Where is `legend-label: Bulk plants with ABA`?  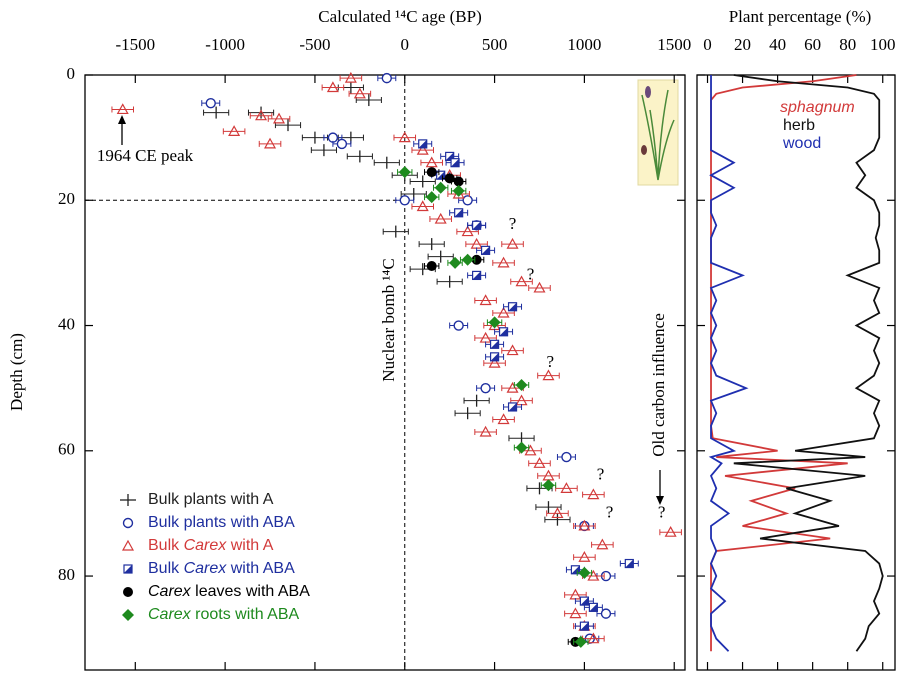
legend-label: Bulk plants with ABA is located at coordinates (221, 522).